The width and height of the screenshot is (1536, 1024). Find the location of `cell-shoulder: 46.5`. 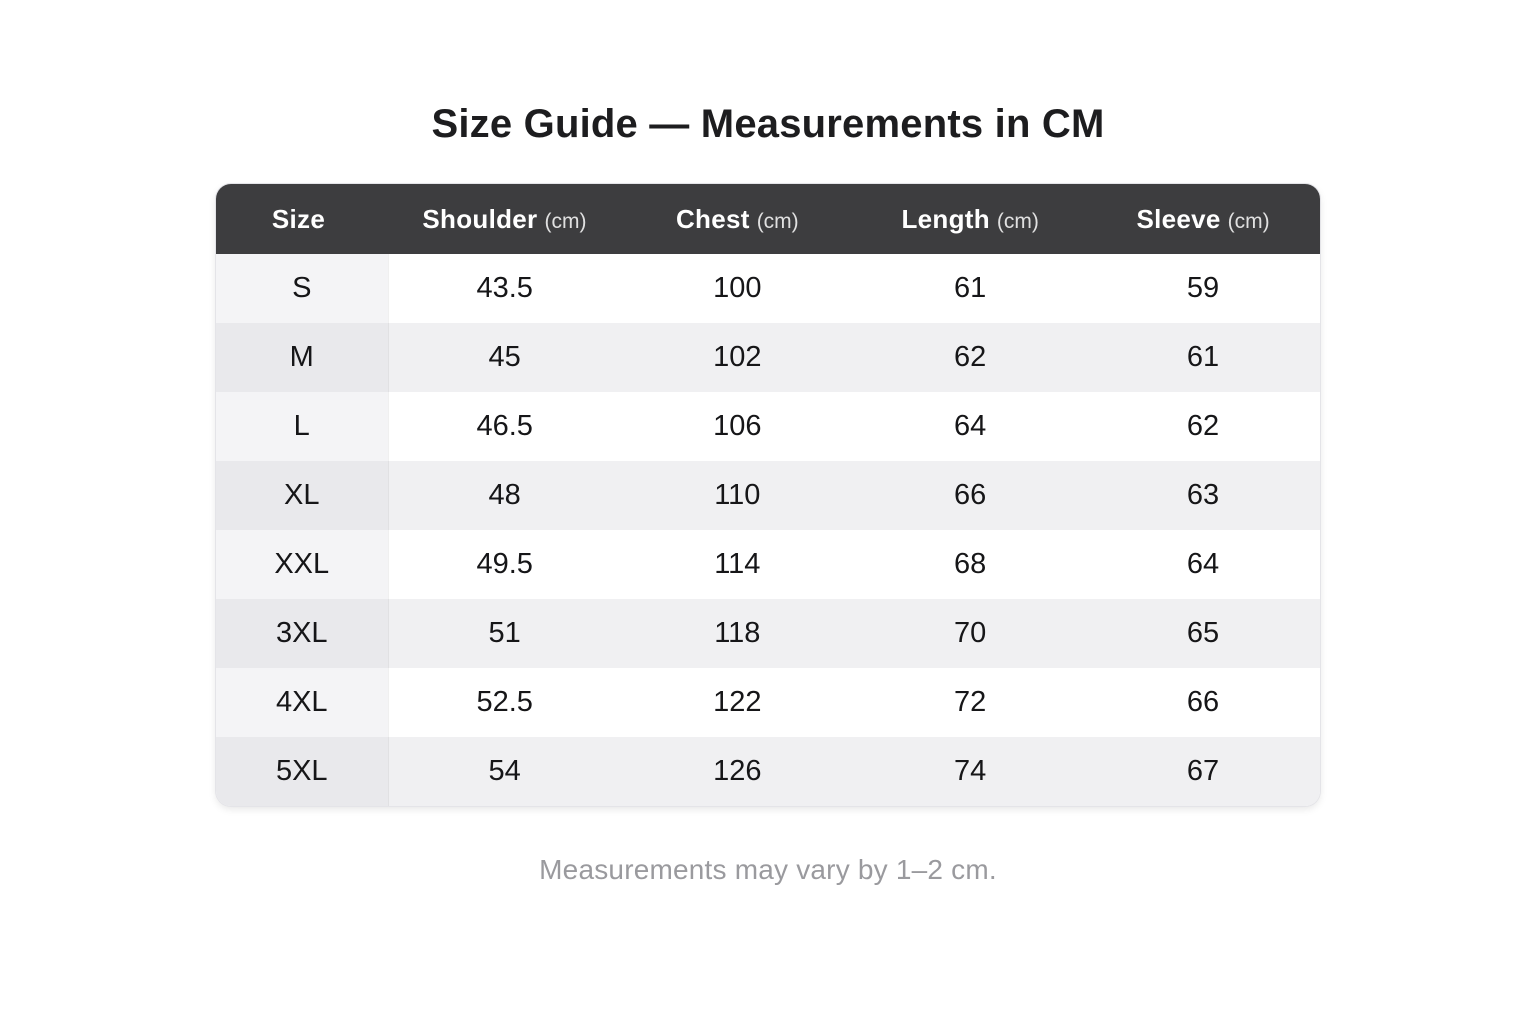

cell-shoulder: 46.5 is located at coordinates (504, 426).